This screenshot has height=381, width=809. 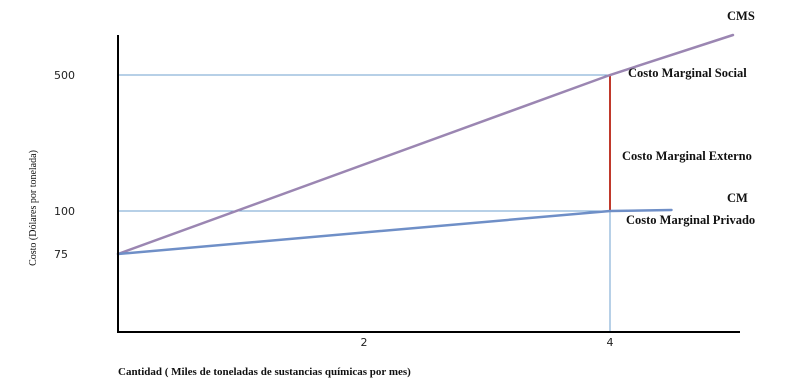 What do you see at coordinates (690, 220) in the screenshot?
I see `annotation-private-cost: Costo Marginal Privado` at bounding box center [690, 220].